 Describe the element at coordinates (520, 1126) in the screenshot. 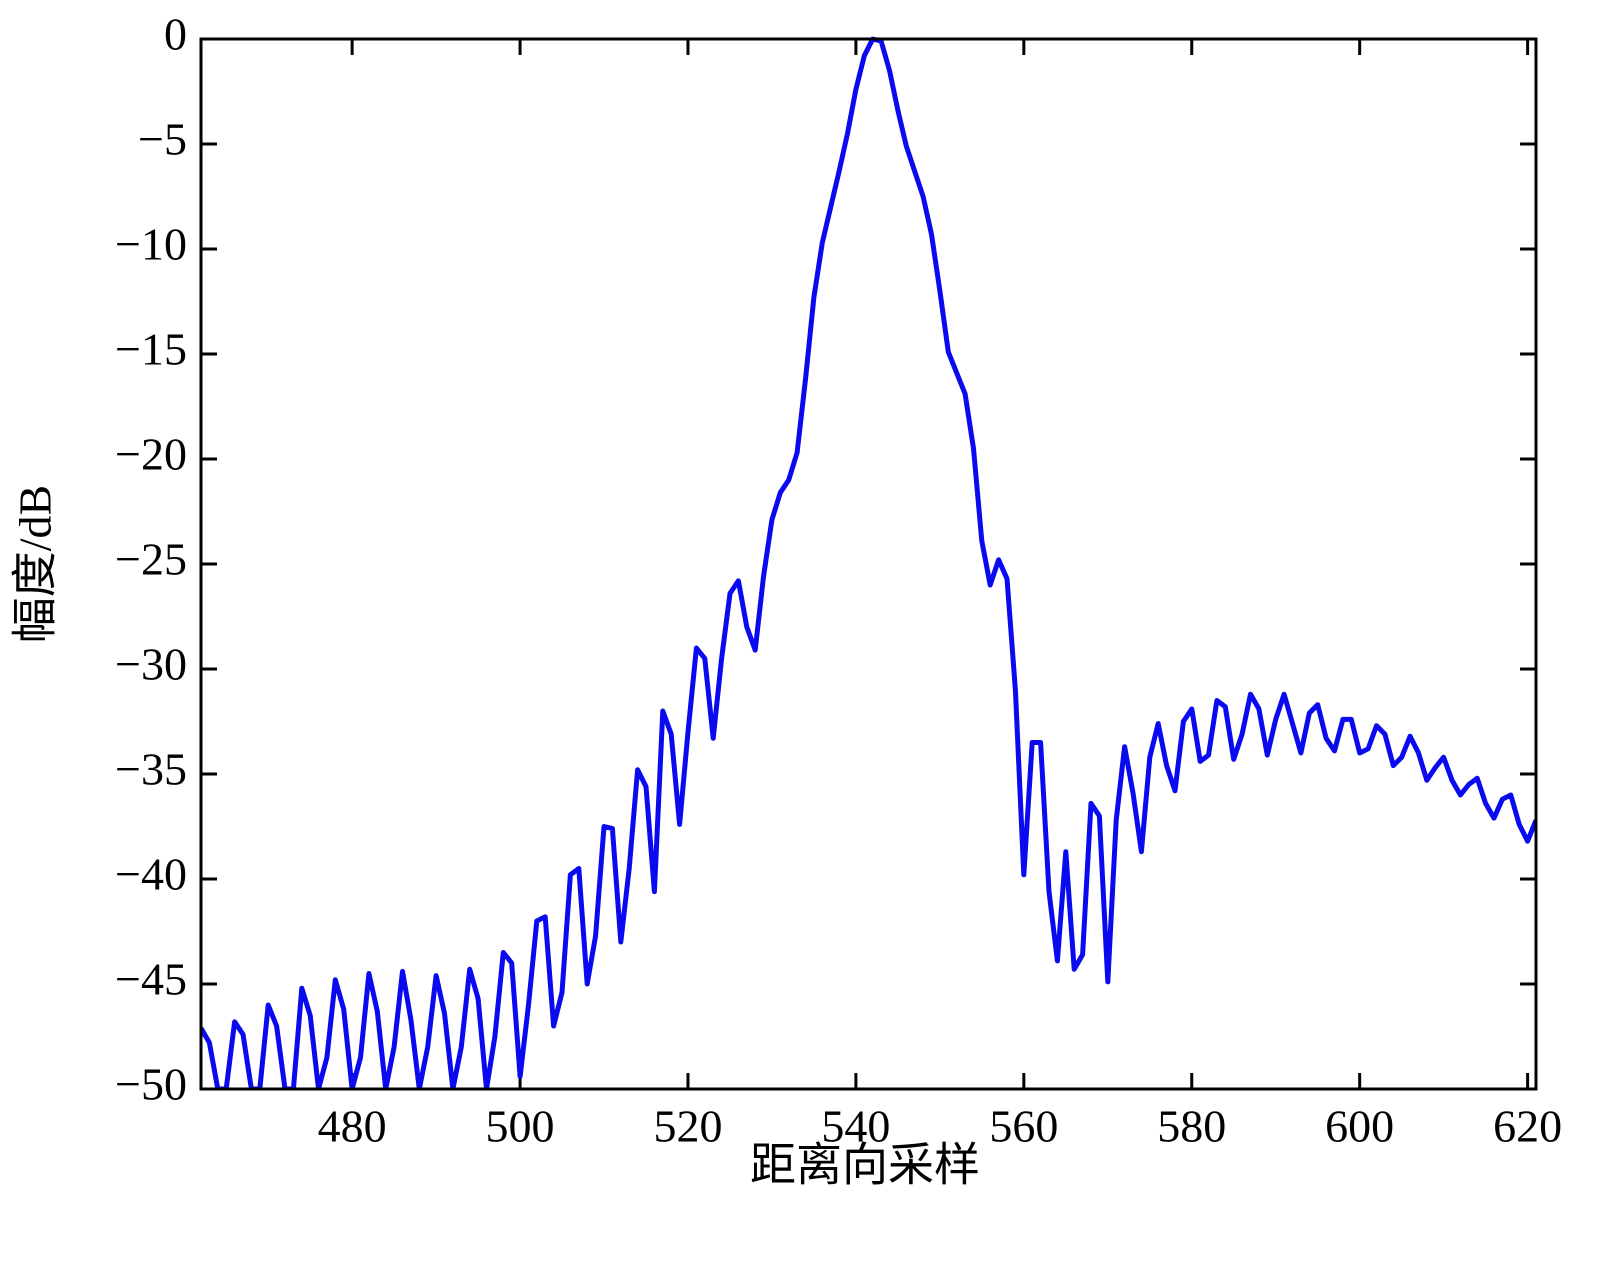

I see `x-tick-label: 500` at that location.